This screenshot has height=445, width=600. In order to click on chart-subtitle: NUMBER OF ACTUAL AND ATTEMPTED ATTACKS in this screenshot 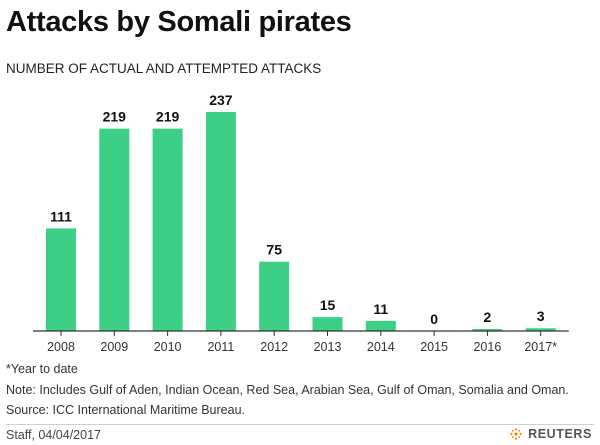, I will do `click(164, 68)`.